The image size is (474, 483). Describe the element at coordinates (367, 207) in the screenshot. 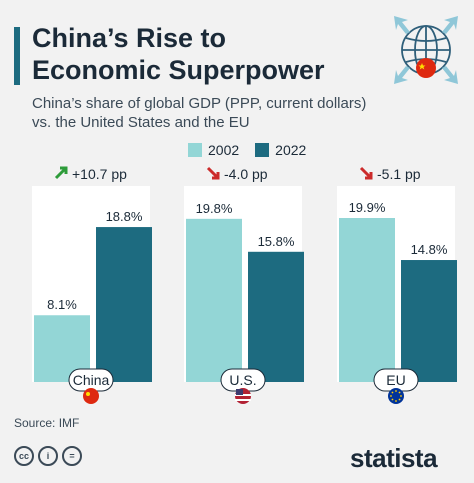

I see `value-label: 19.9%` at that location.